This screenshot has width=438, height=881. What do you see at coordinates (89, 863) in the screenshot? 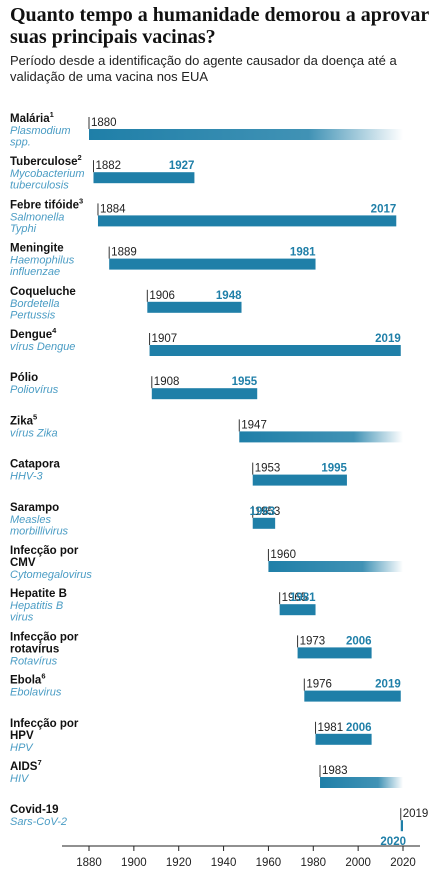
I see `x-tick-label: 1880` at bounding box center [89, 863].